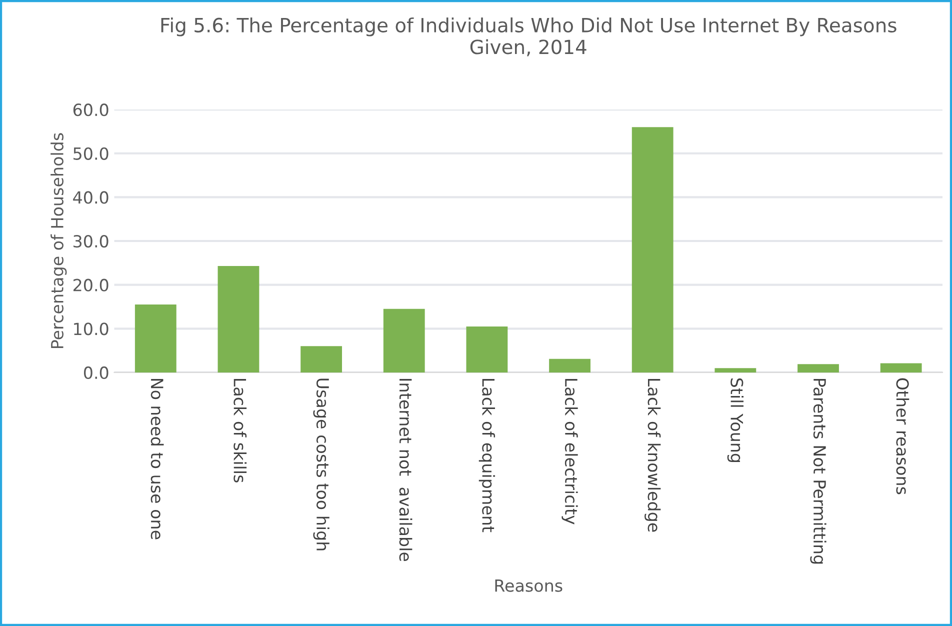  What do you see at coordinates (321, 464) in the screenshot?
I see `x-tick-label: Usage costs too high` at bounding box center [321, 464].